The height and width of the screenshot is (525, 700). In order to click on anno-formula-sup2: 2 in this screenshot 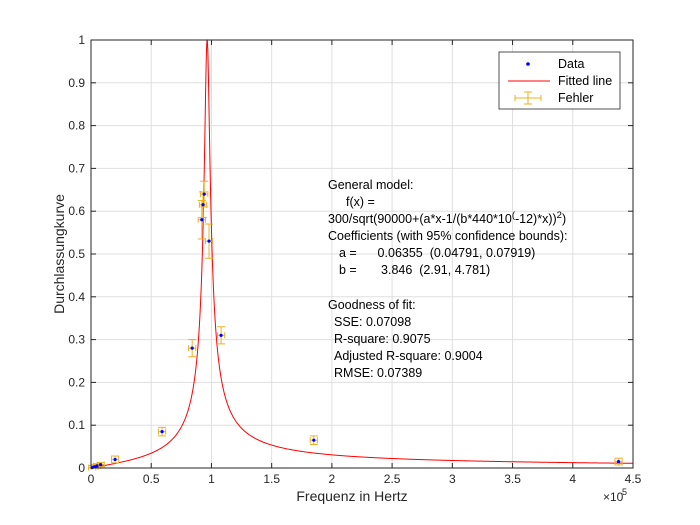, I will do `click(559, 215)`.